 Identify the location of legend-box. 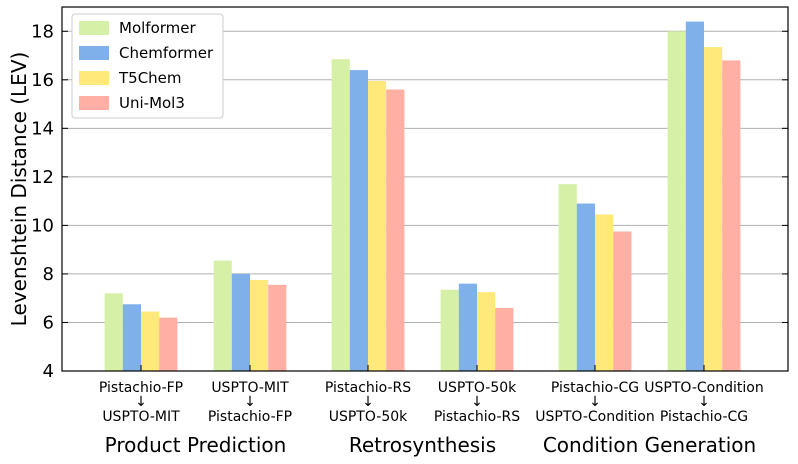
(147, 66).